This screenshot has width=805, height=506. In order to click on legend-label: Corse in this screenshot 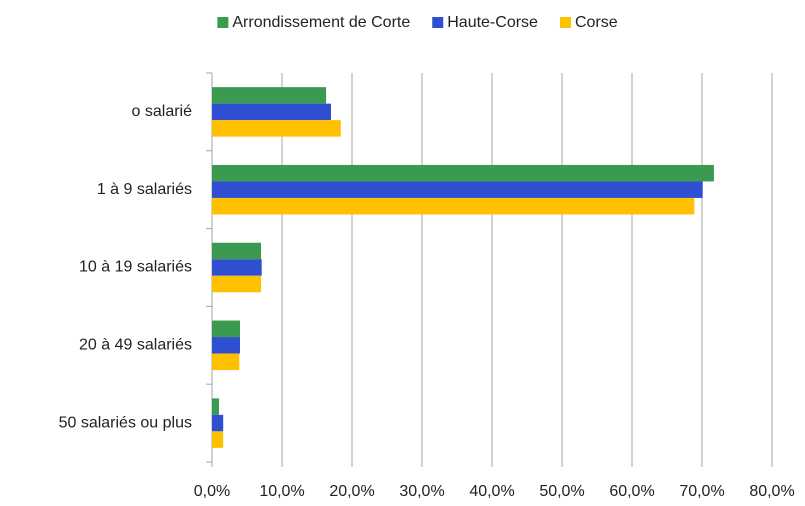, I will do `click(596, 22)`.